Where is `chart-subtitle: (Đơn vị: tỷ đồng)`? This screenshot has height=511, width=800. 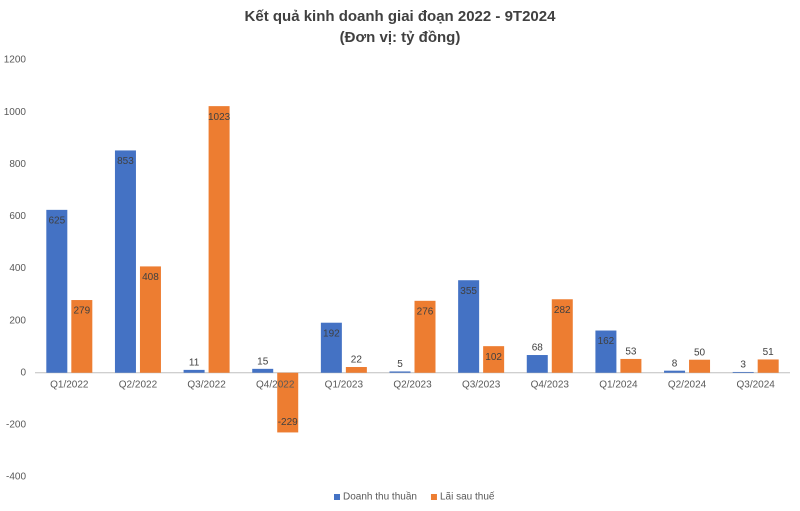 chart-subtitle: (Đơn vị: tỷ đồng) is located at coordinates (400, 37).